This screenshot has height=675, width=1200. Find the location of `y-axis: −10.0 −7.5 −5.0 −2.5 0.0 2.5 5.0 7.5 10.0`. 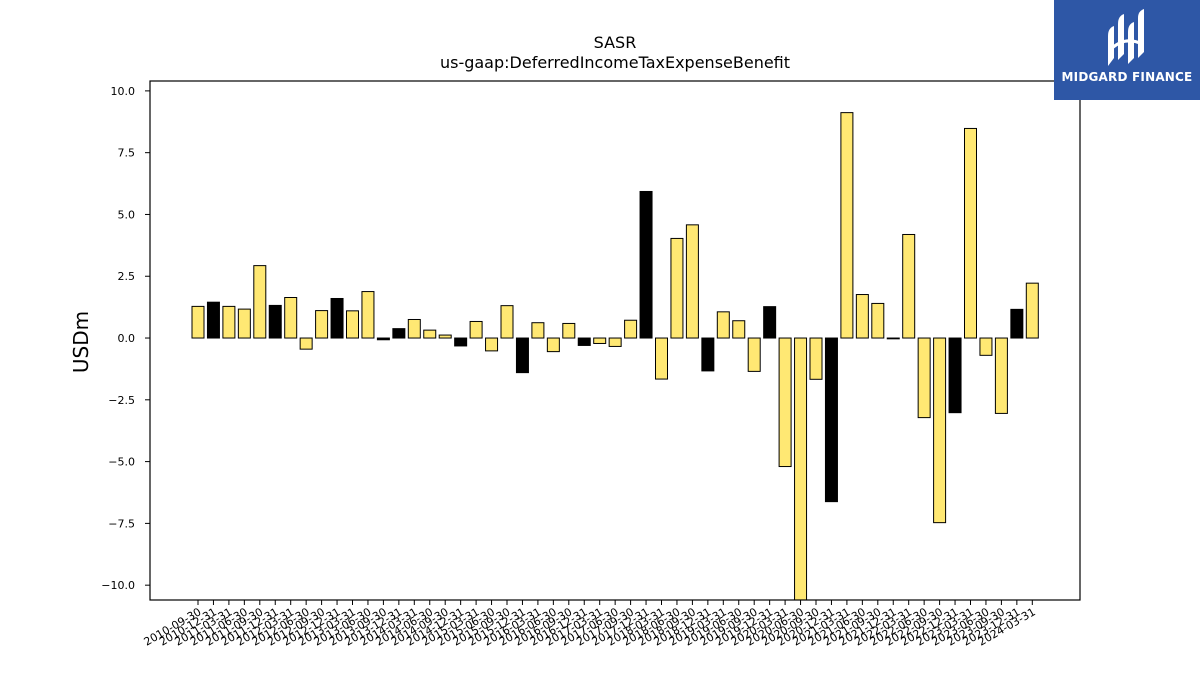

y-axis: −10.0 −7.5 −5.0 −2.5 0.0 2.5 5.0 7.5 10.0 is located at coordinates (125, 338).